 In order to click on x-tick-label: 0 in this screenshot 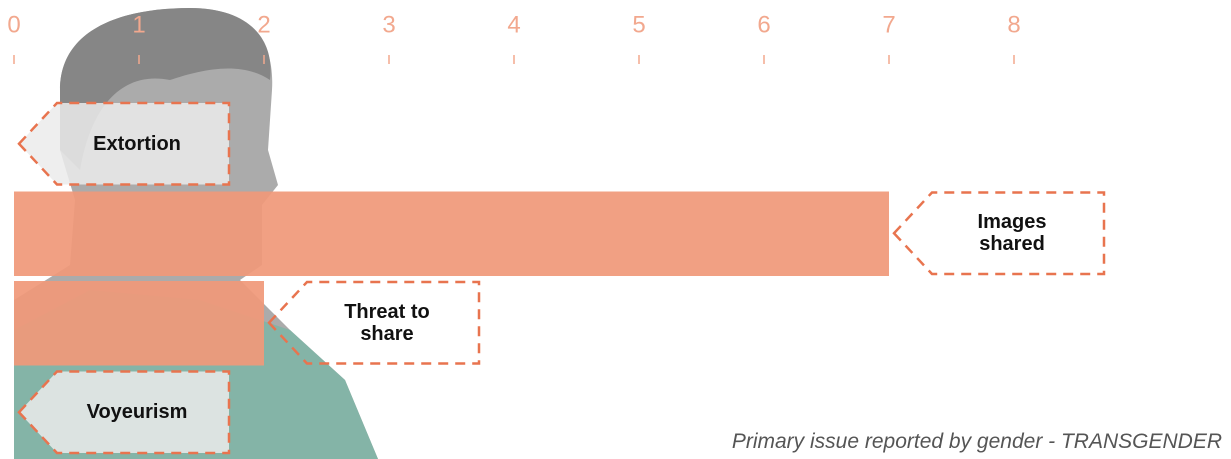, I will do `click(13, 24)`.